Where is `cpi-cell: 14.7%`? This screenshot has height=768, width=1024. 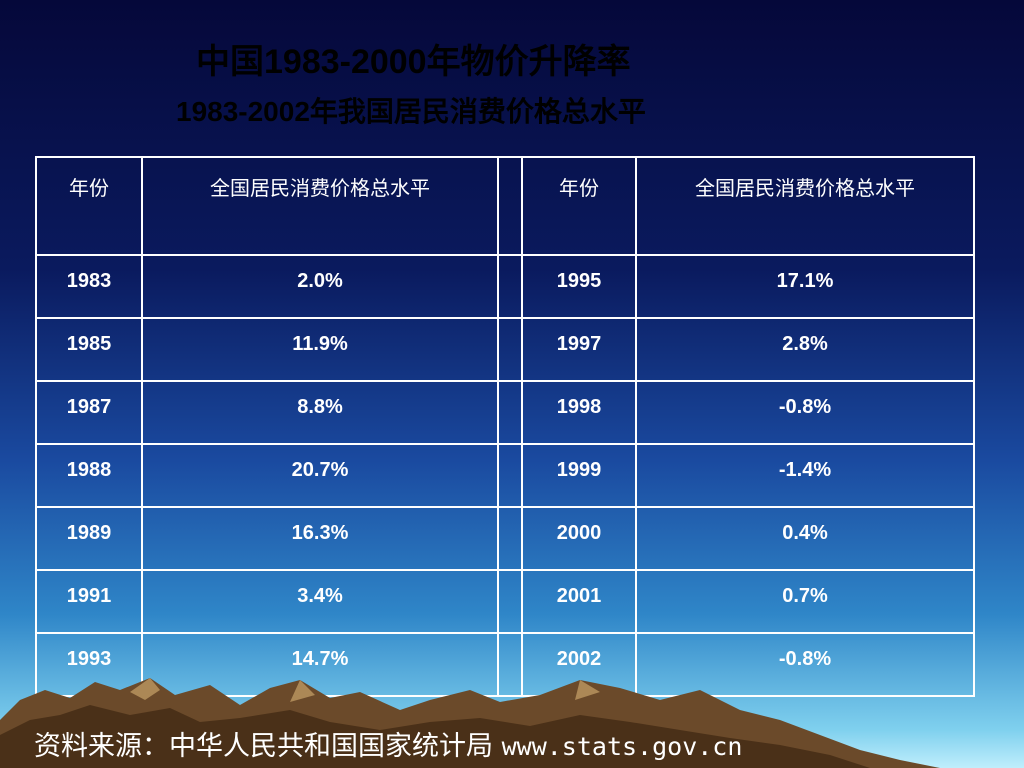 cpi-cell: 14.7% is located at coordinates (320, 664).